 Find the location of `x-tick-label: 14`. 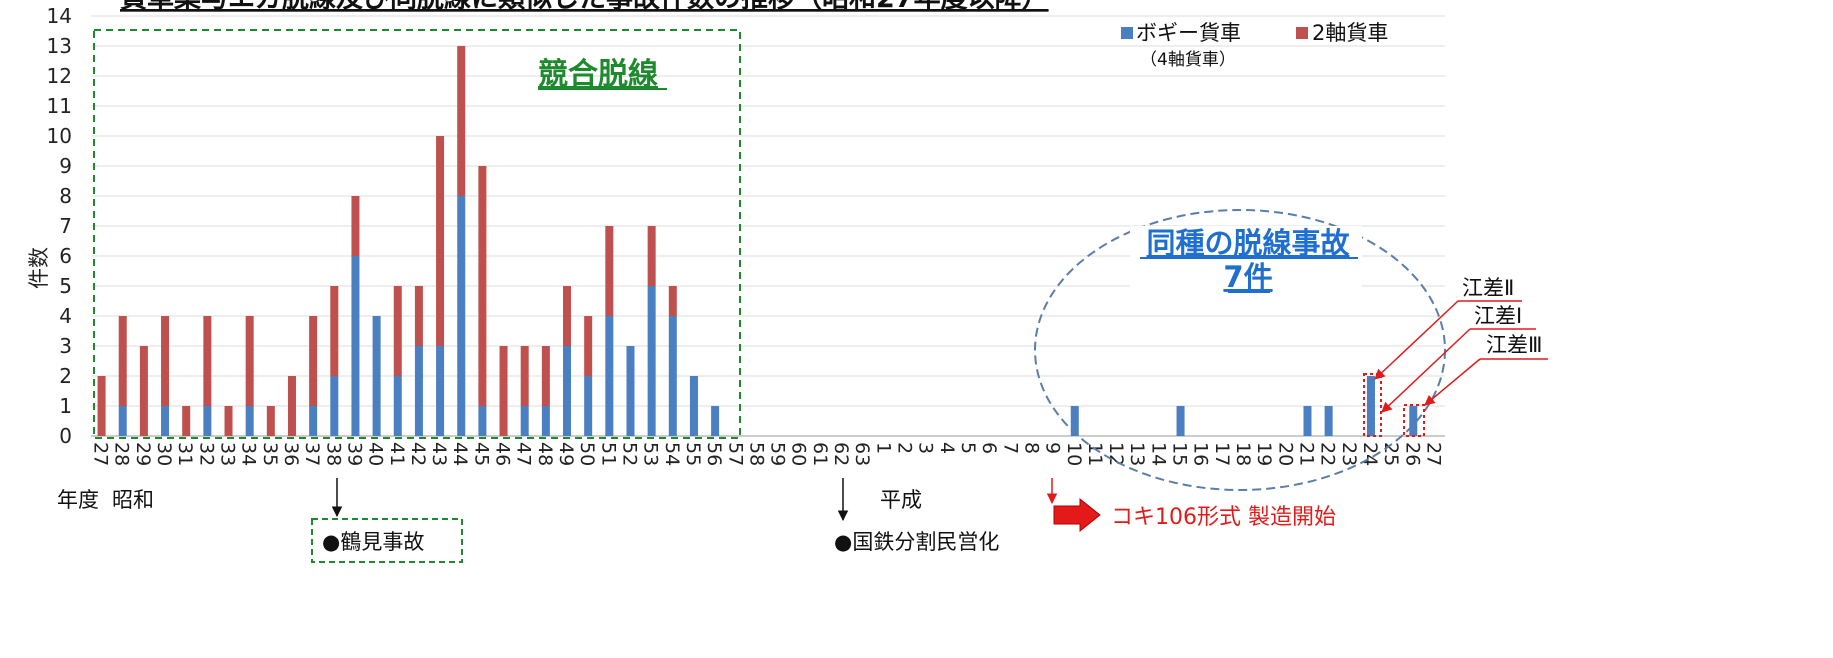

x-tick-label: 14 is located at coordinates (1158, 454).